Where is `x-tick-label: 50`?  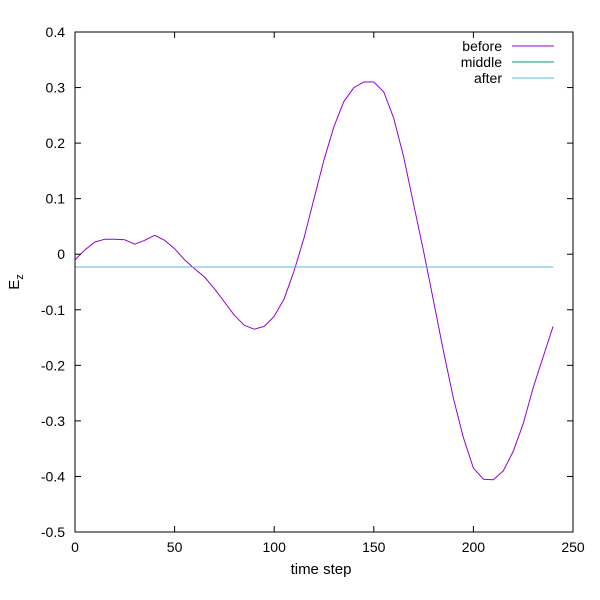
x-tick-label: 50 is located at coordinates (175, 547).